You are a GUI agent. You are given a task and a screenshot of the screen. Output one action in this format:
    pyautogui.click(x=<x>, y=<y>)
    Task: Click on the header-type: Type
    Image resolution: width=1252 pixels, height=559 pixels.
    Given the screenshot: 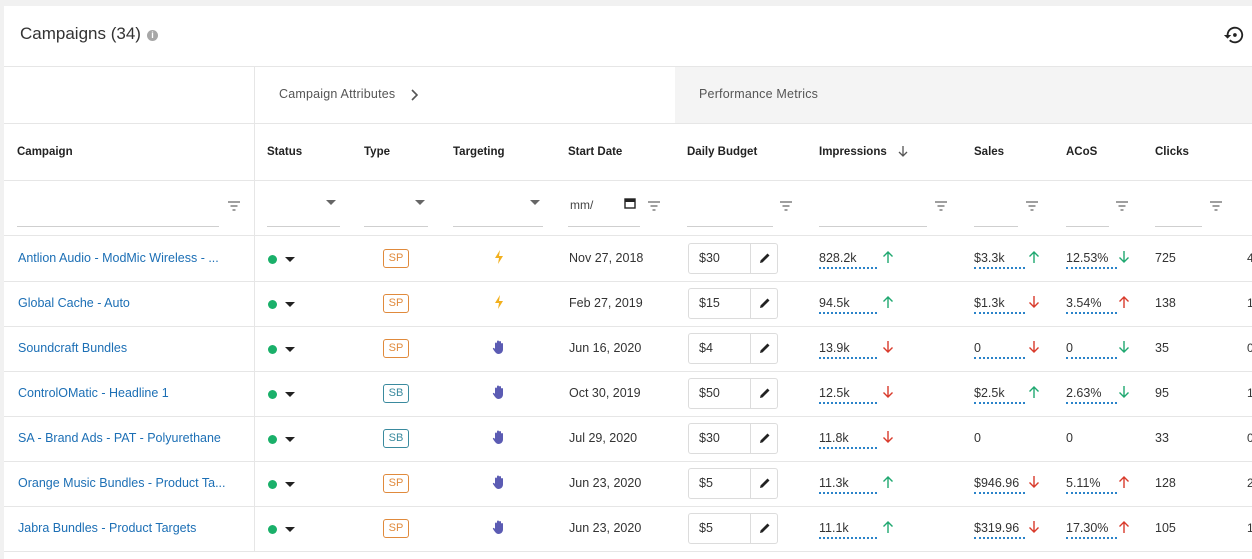 What is the action you would take?
    pyautogui.click(x=377, y=152)
    